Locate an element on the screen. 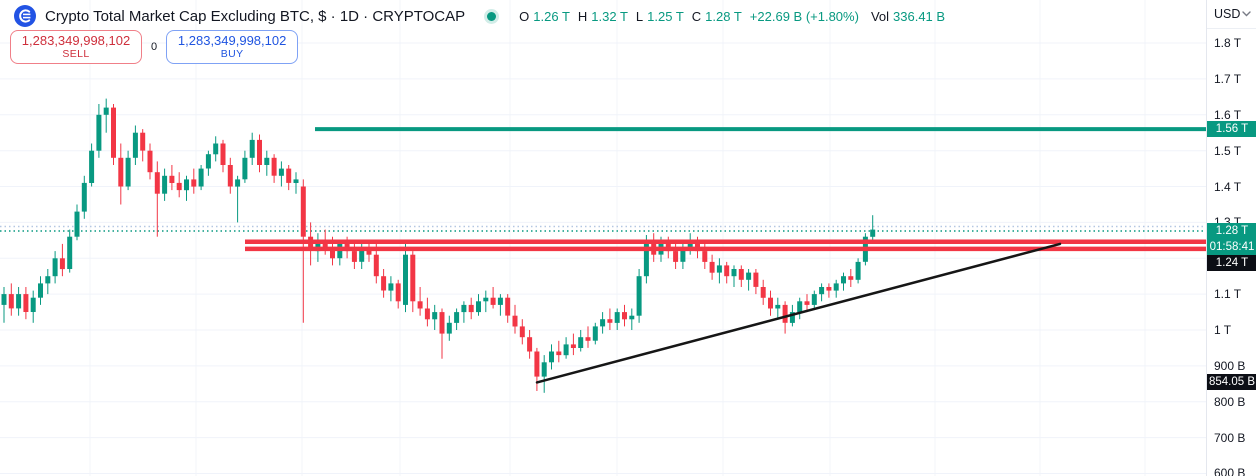  price-label-trendline-end: 1.24 T is located at coordinates (1231, 263).